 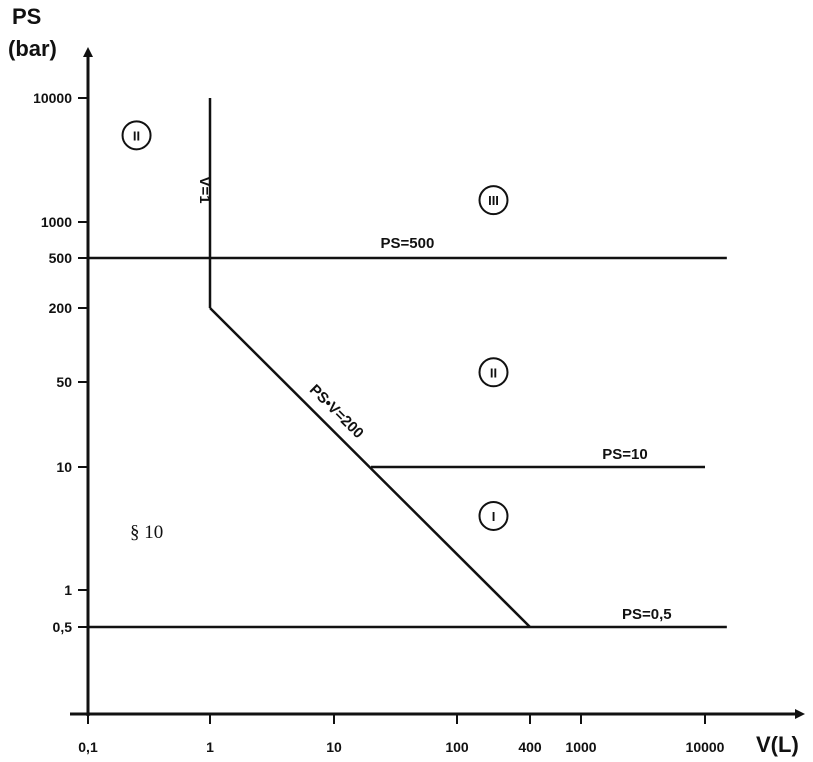 I want to click on paragraph-annotation: § 10, so click(x=146, y=532).